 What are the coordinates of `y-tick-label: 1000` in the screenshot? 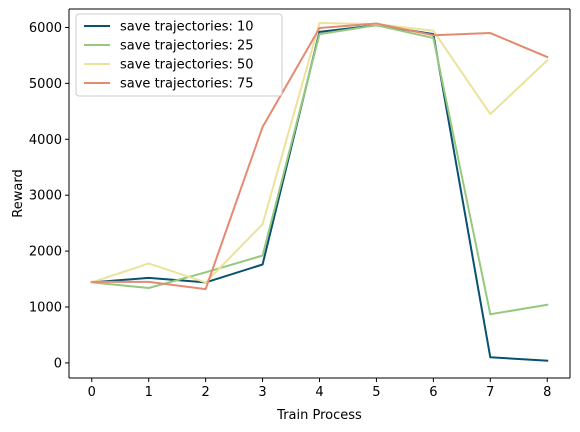 It's located at (45, 307).